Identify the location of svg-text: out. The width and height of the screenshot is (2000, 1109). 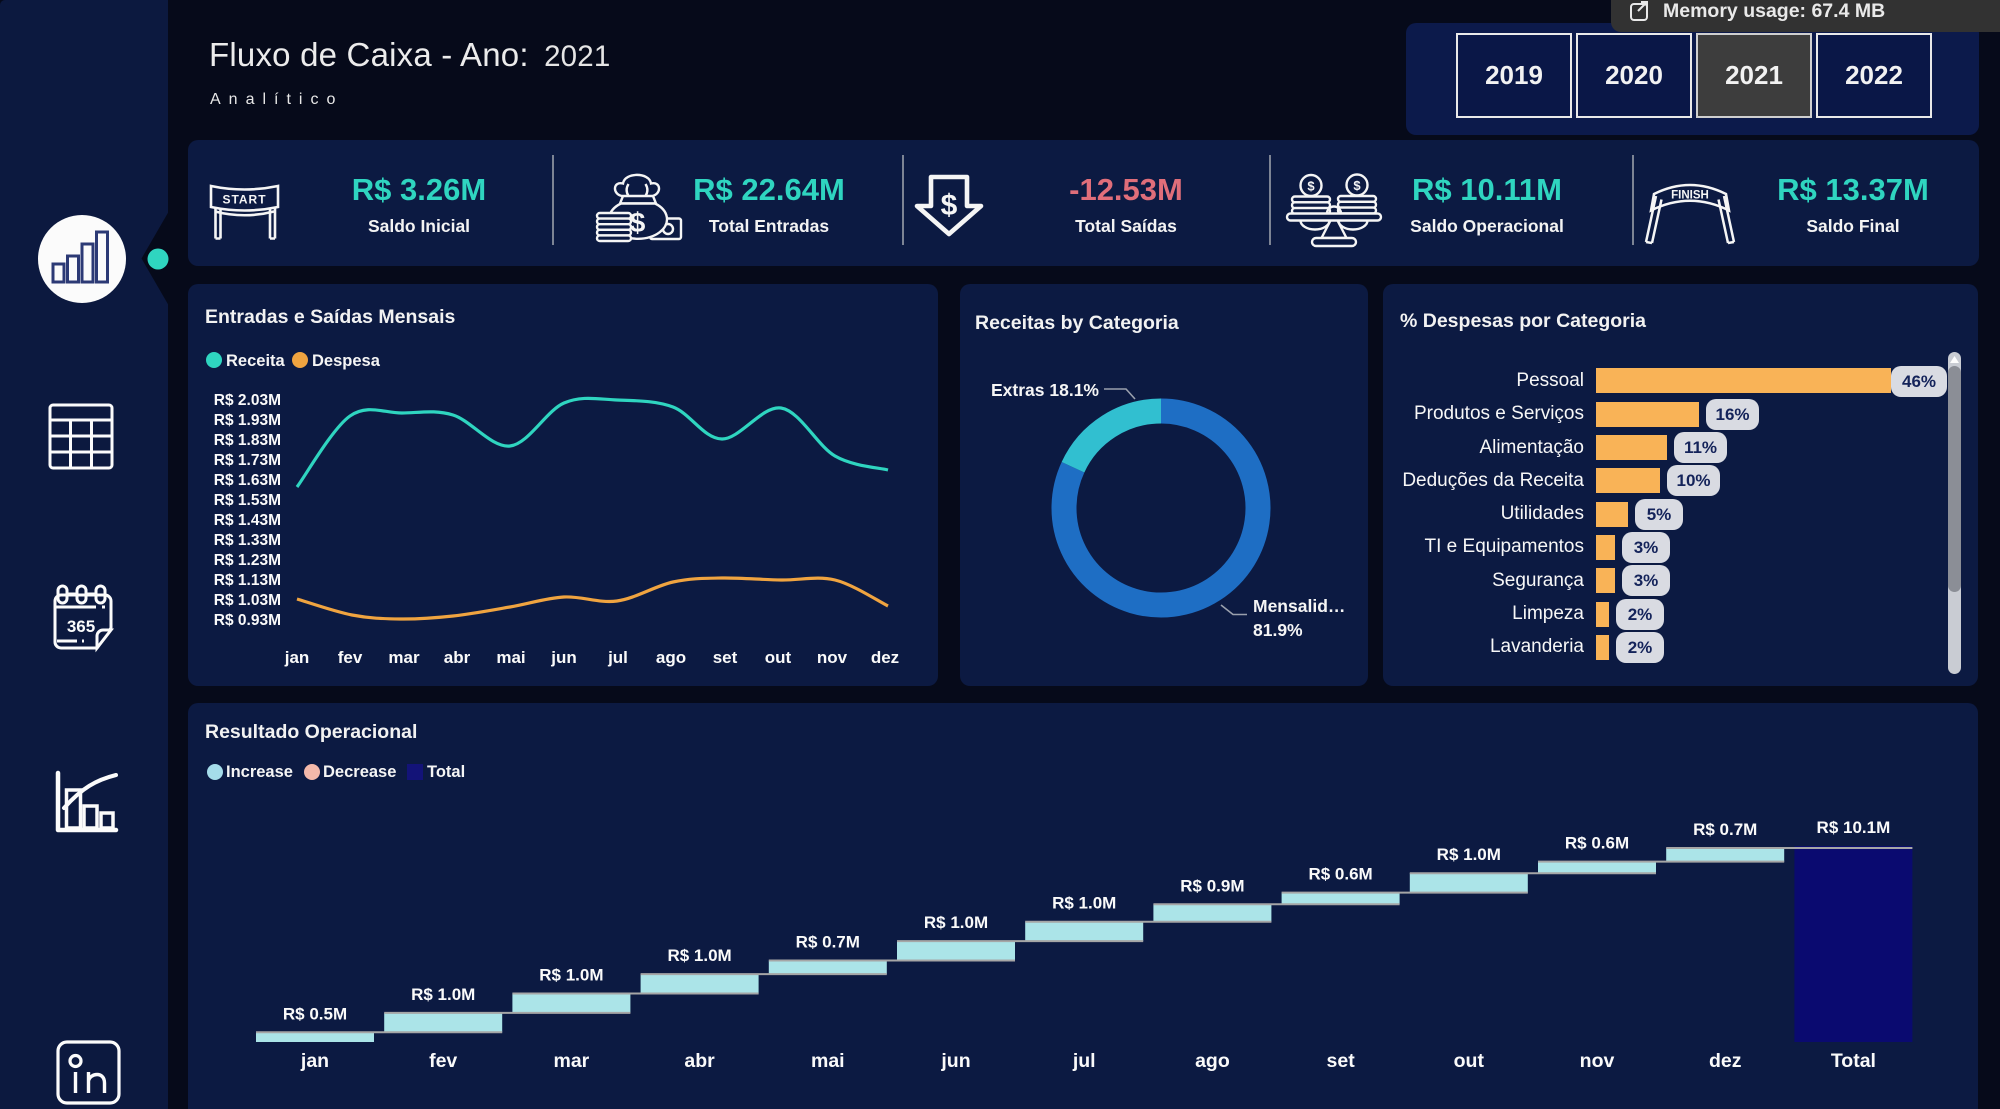
(1469, 1061).